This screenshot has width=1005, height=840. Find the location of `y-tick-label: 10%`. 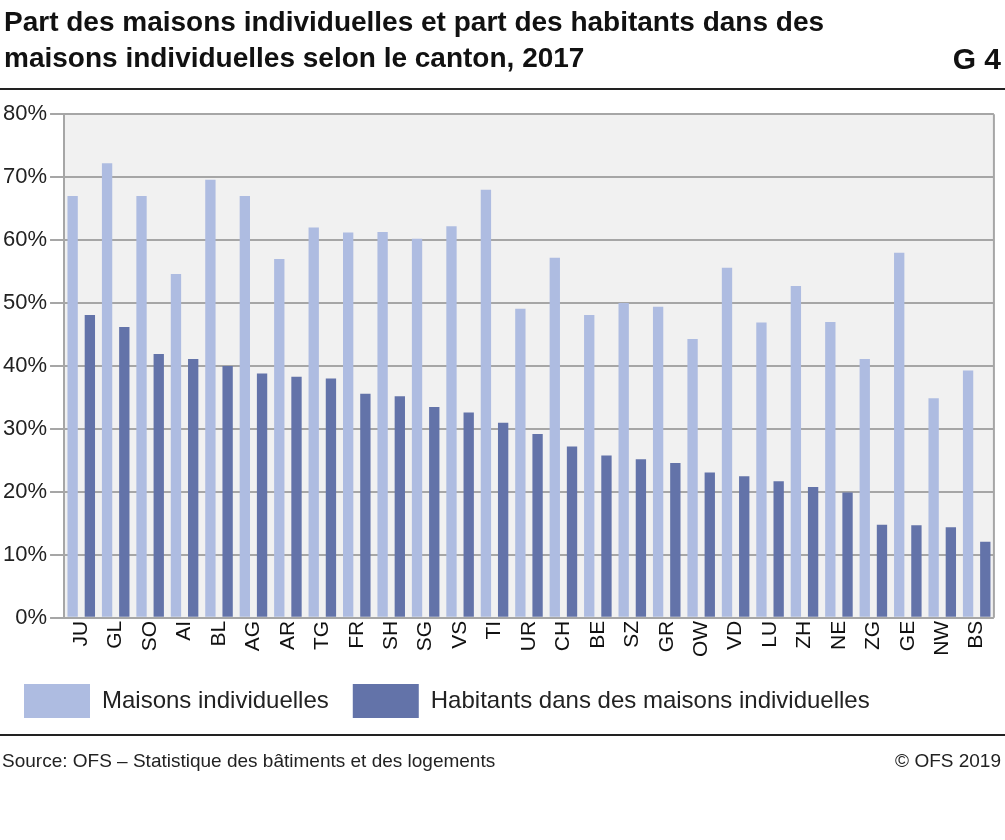

y-tick-label: 10% is located at coordinates (25, 553).